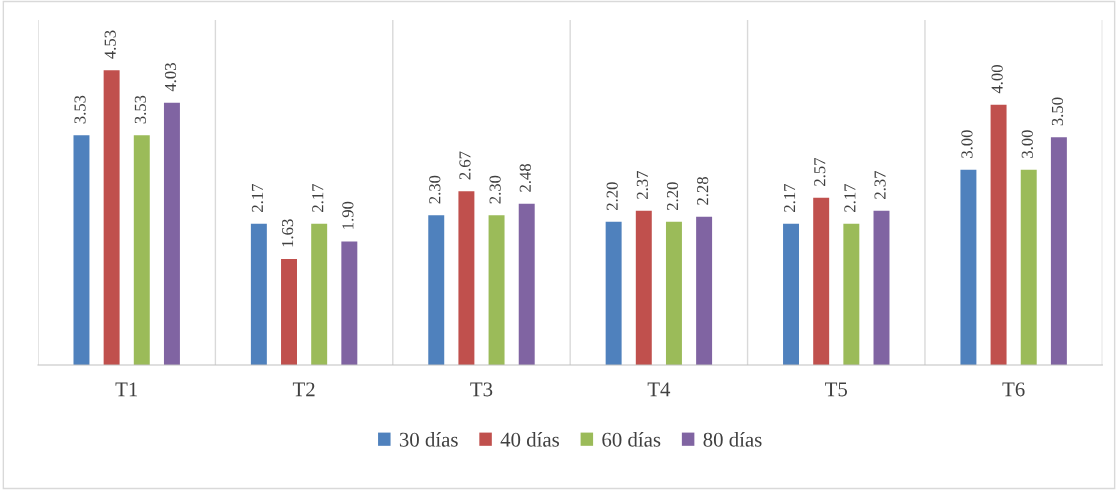  What do you see at coordinates (836, 389) in the screenshot?
I see `x-tick-label: T5` at bounding box center [836, 389].